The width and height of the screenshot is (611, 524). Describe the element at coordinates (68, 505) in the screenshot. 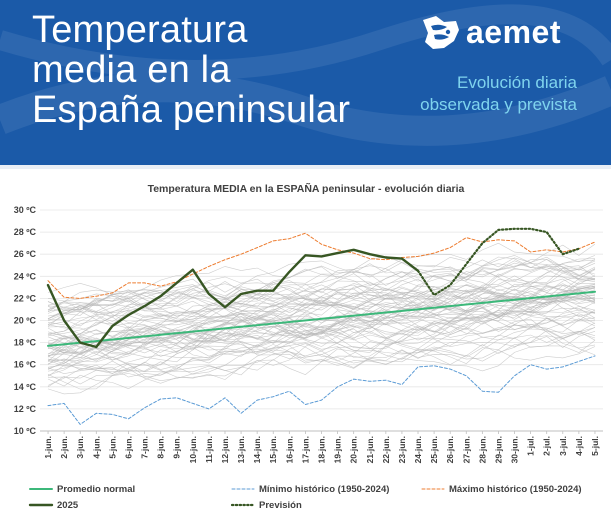

I see `legend-label-3: 2025` at that location.